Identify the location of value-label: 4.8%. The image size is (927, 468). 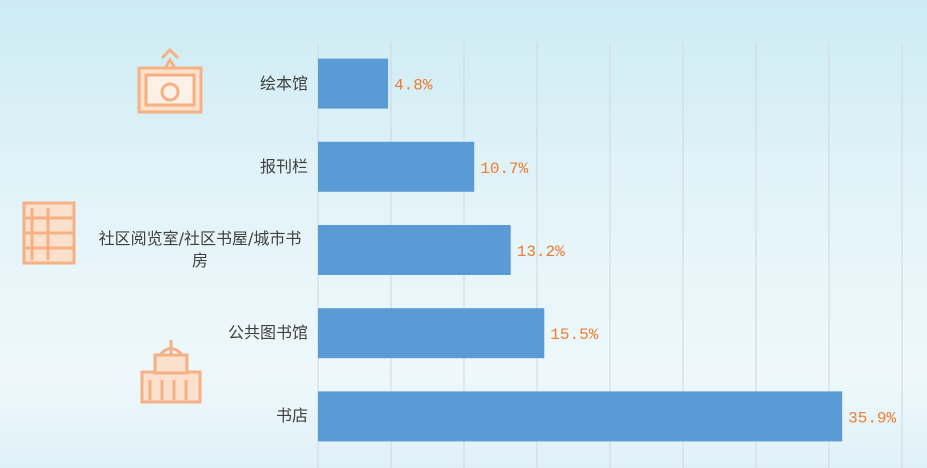
(413, 86).